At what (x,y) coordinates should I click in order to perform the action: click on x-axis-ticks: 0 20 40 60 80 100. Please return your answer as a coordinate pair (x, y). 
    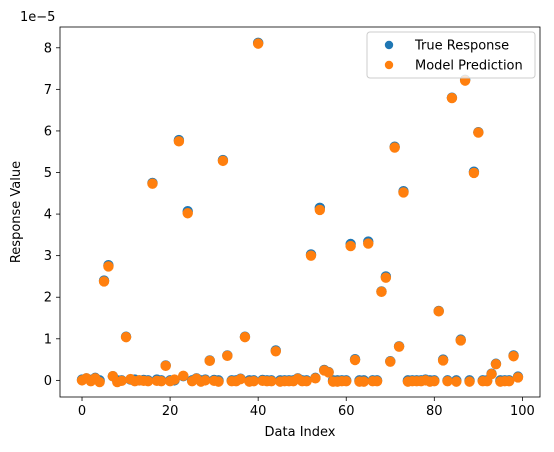
    Looking at the image, I should click on (306, 408).